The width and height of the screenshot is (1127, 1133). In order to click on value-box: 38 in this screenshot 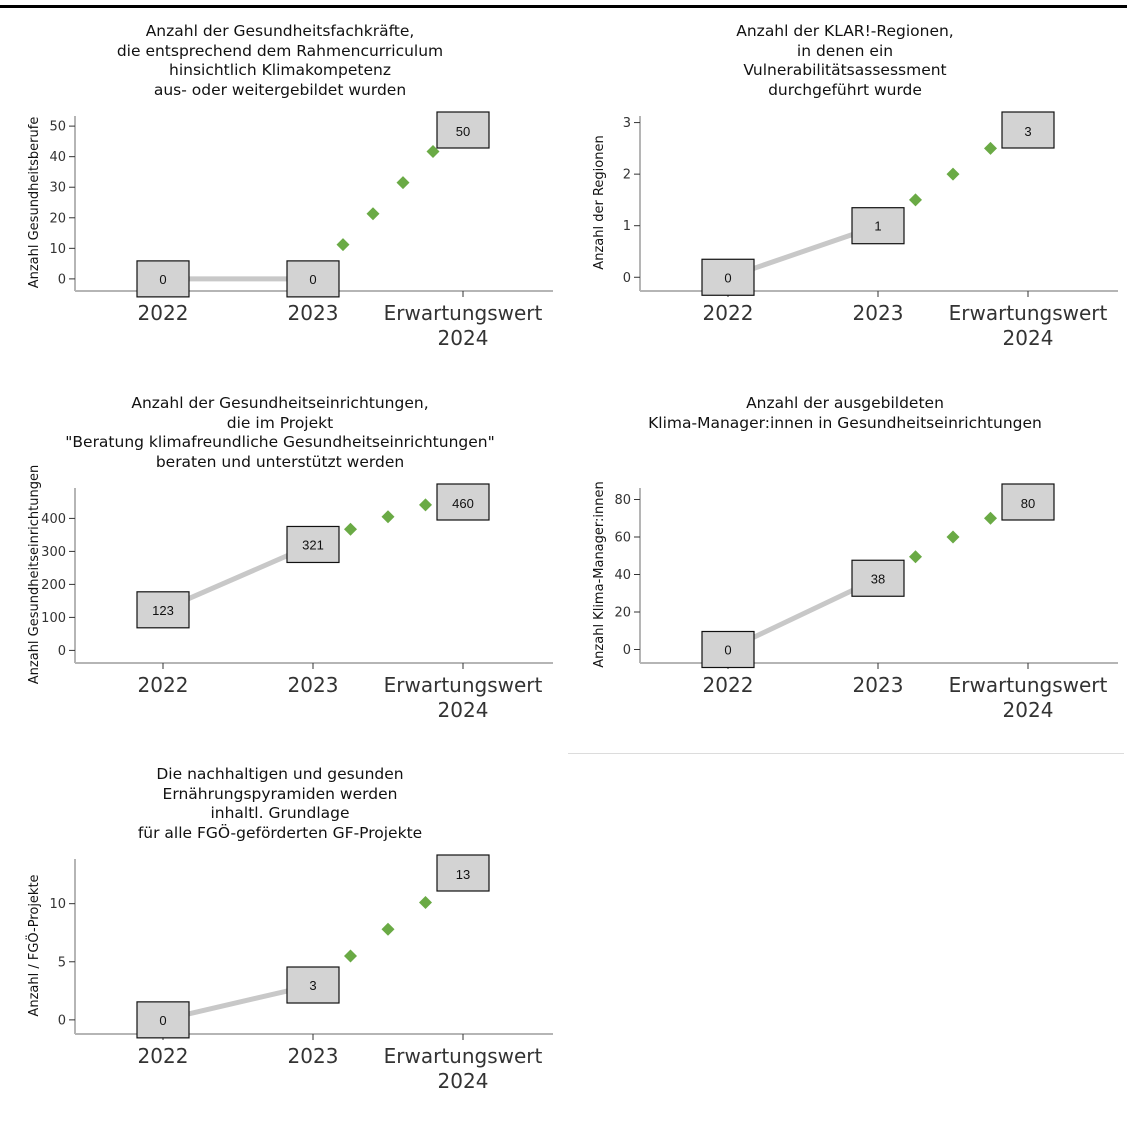, I will do `click(878, 578)`.